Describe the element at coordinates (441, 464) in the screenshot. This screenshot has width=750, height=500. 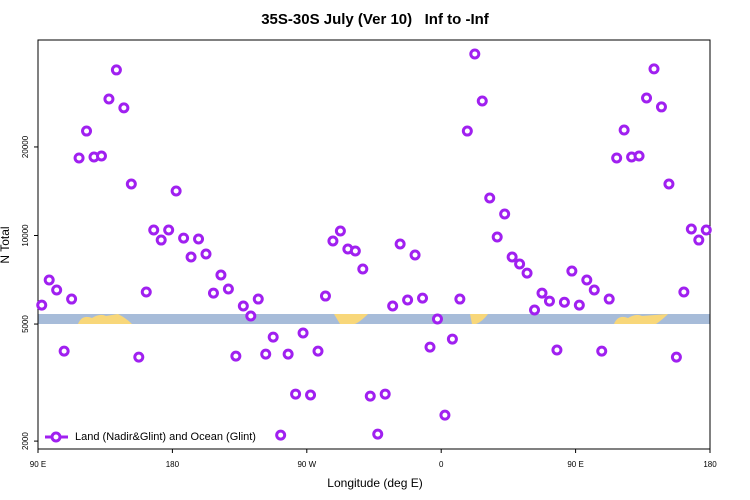
I see `x-tick-label: 0` at that location.